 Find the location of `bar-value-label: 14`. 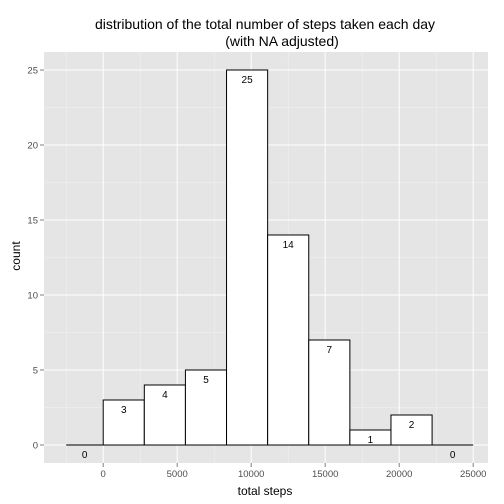

bar-value-label: 14 is located at coordinates (289, 245).